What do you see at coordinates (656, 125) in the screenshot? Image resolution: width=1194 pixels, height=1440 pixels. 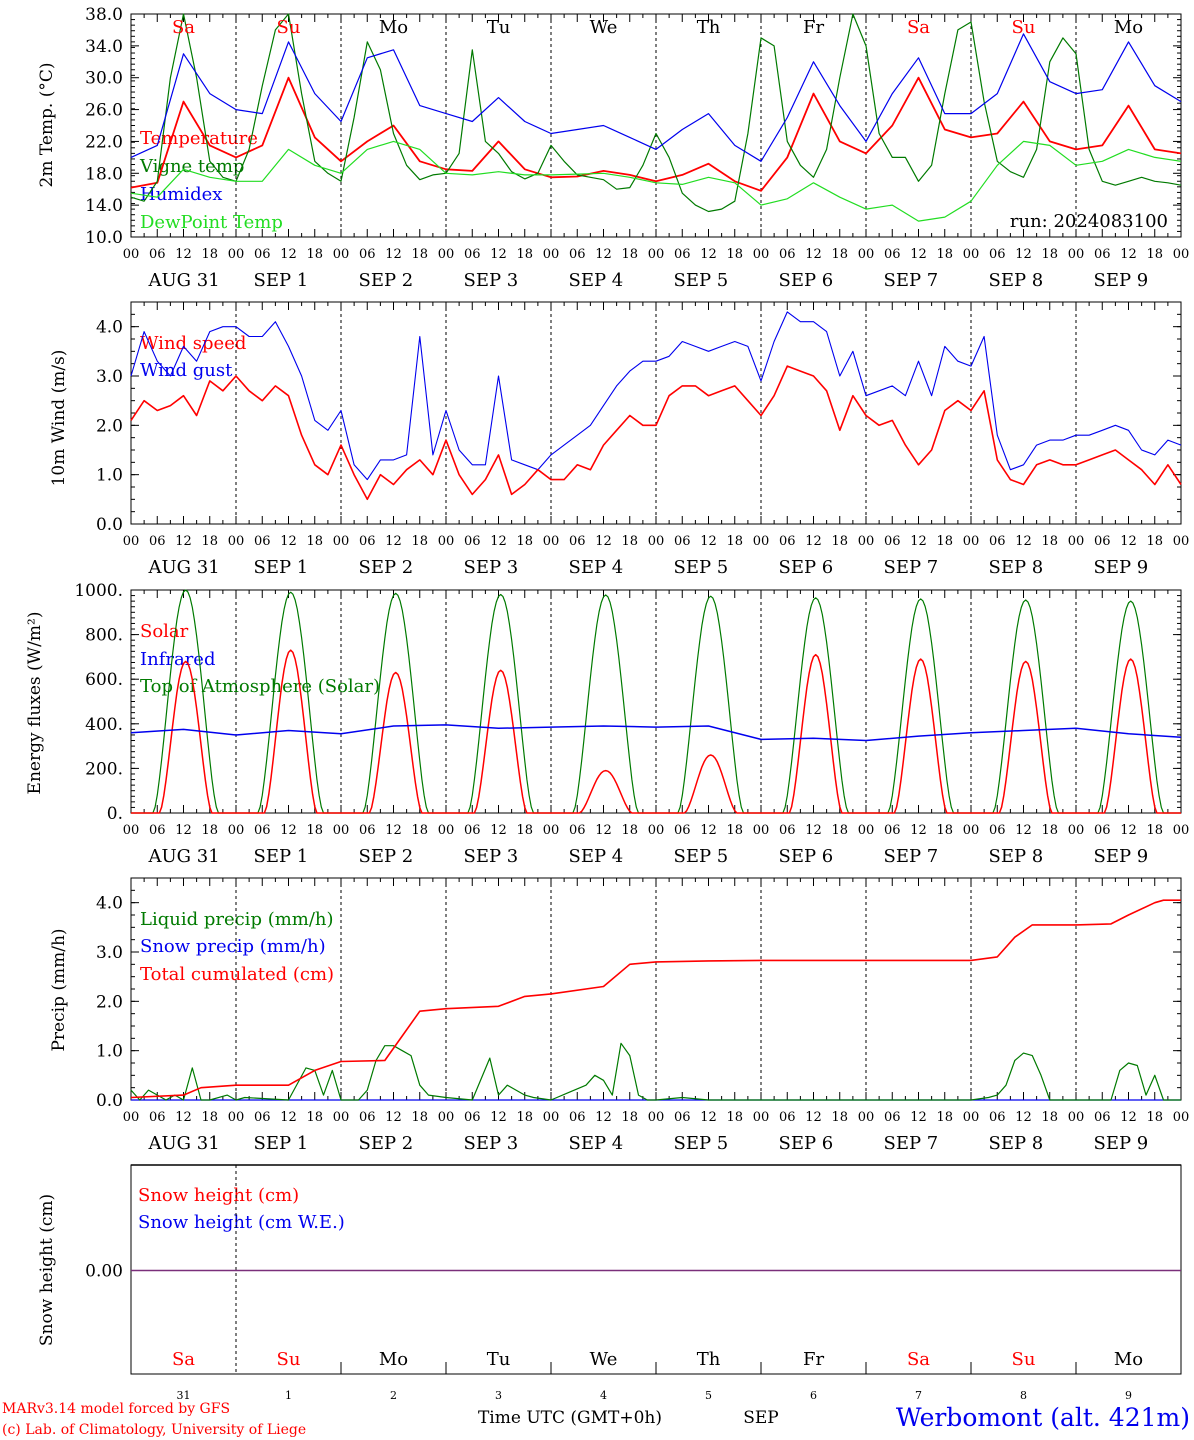 I see `plot-frame` at bounding box center [656, 125].